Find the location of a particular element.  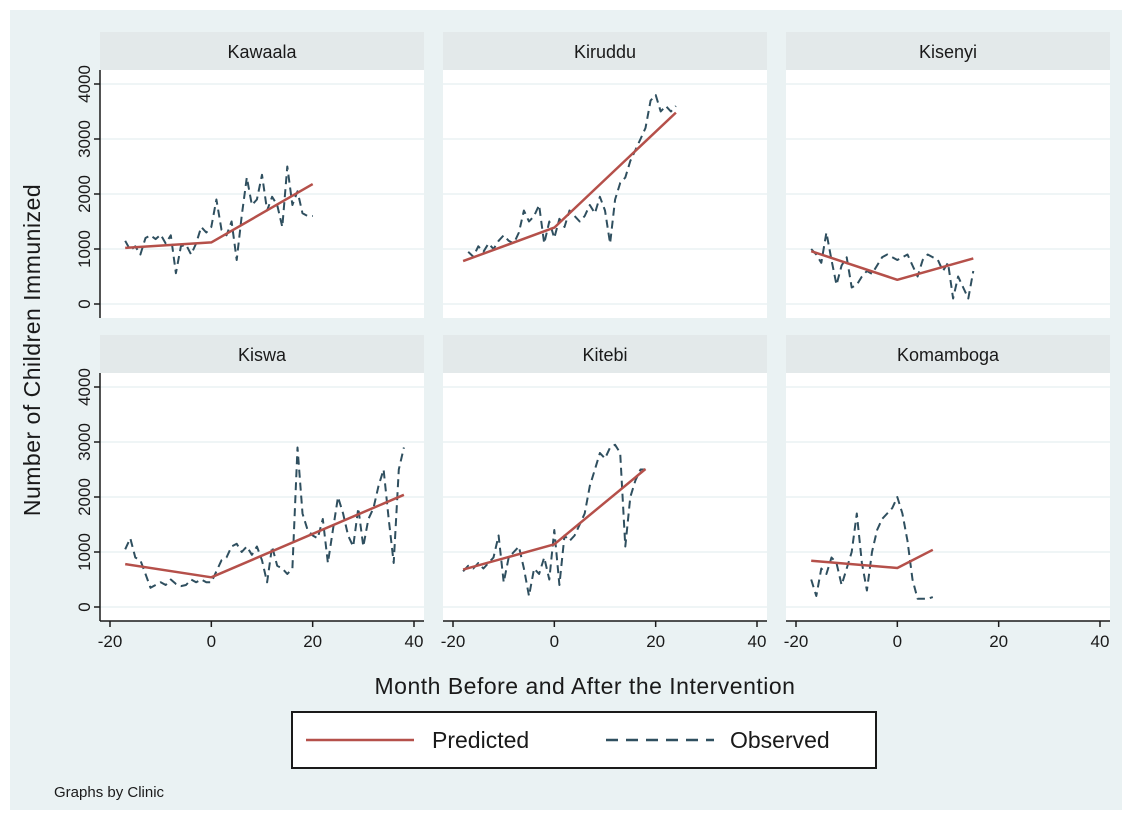

strip-title: Kawaala is located at coordinates (262, 52).